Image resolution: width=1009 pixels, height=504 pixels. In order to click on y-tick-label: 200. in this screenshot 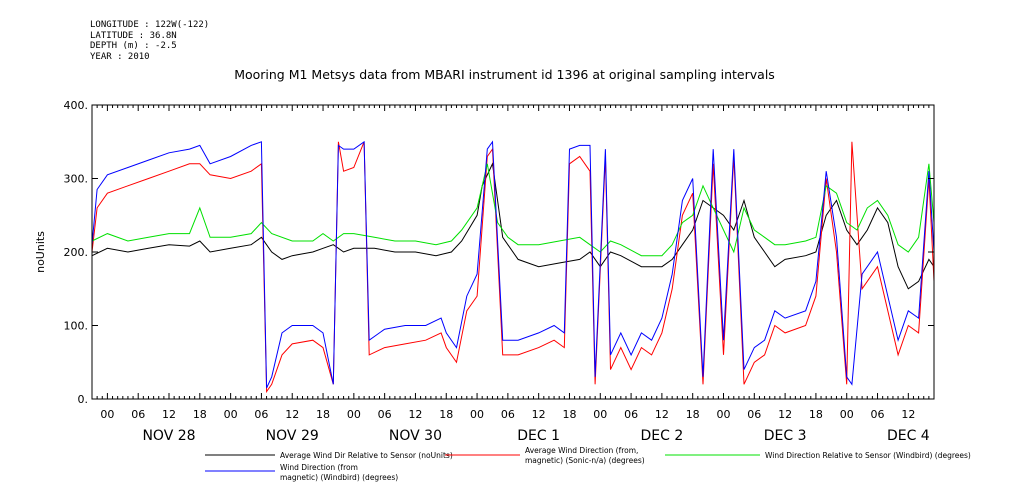, I will do `click(76, 252)`.